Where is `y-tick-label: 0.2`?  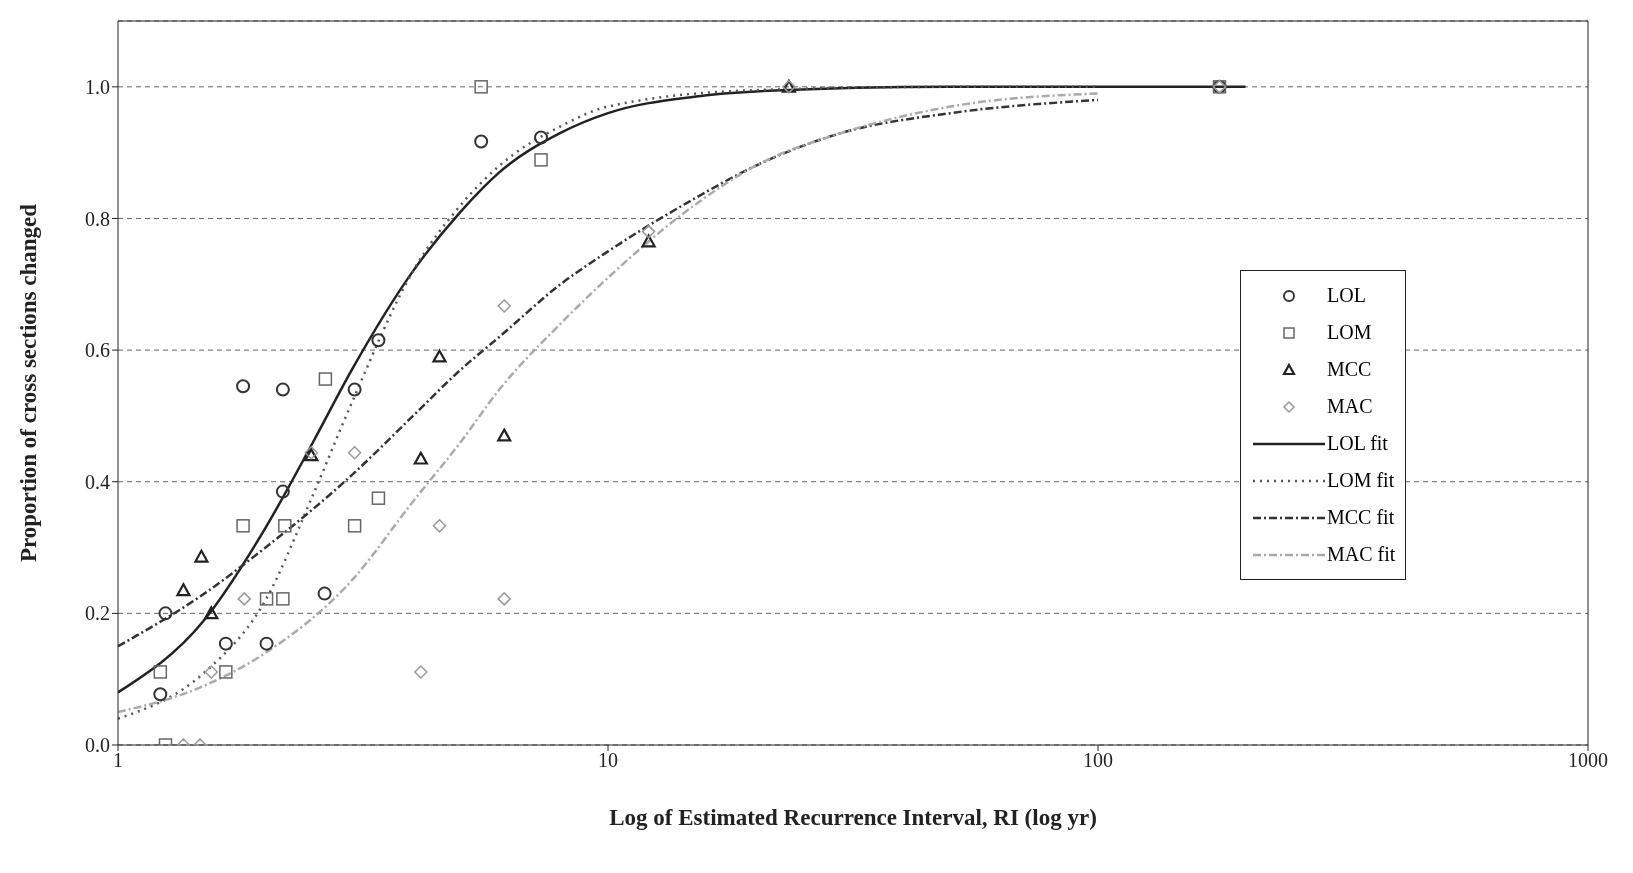
y-tick-label: 0.2 is located at coordinates (97, 613).